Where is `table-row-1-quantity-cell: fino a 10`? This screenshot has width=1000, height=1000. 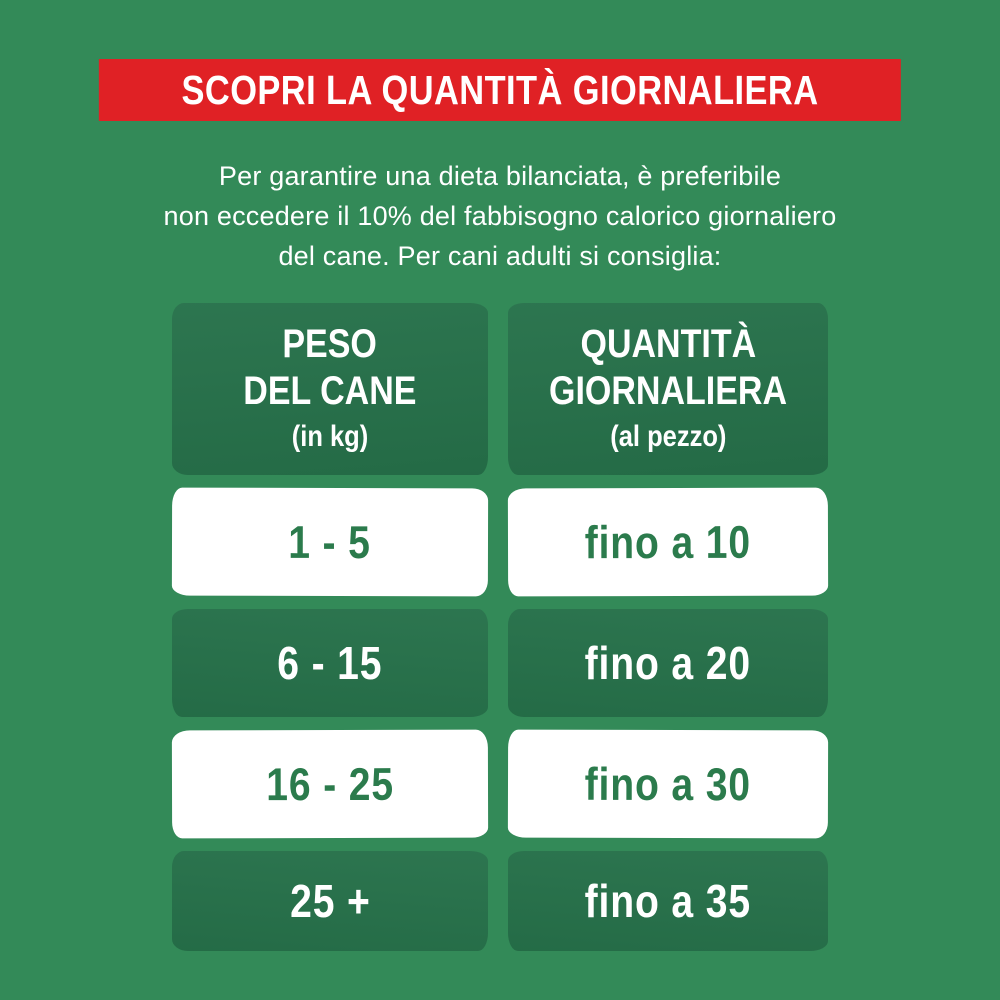
table-row-1-quantity-cell: fino a 10 is located at coordinates (668, 542).